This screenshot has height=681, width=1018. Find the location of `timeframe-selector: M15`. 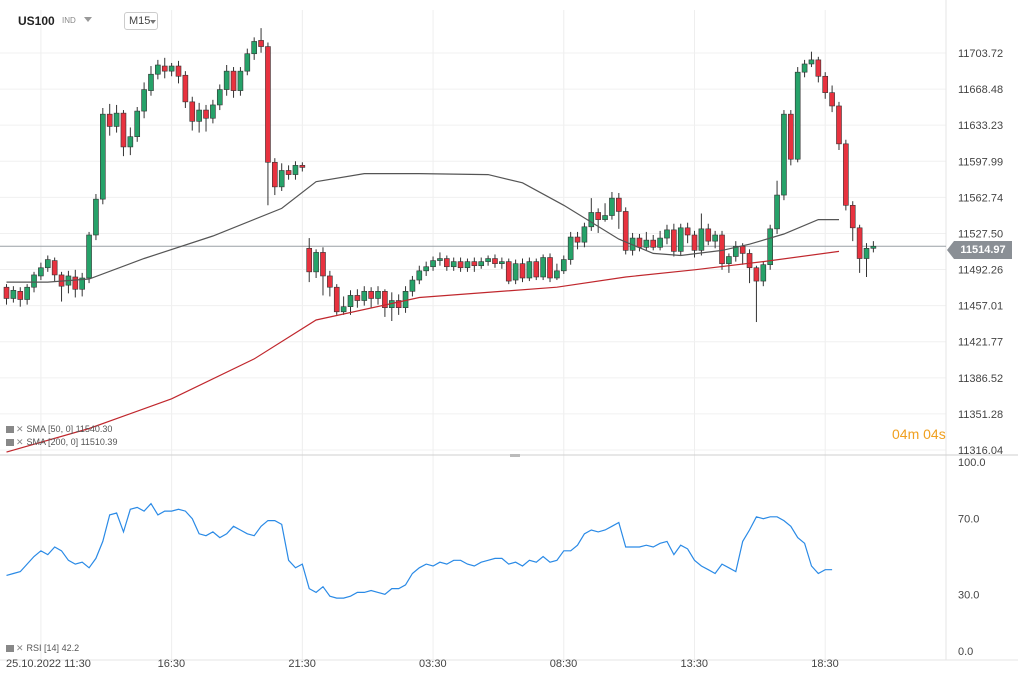

timeframe-selector: M15 is located at coordinates (141, 21).